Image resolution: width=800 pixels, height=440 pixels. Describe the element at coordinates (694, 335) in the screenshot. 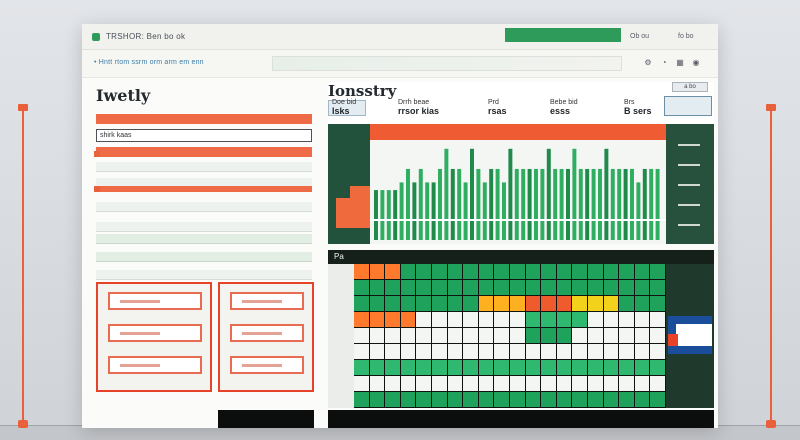

I see `white-cell` at that location.